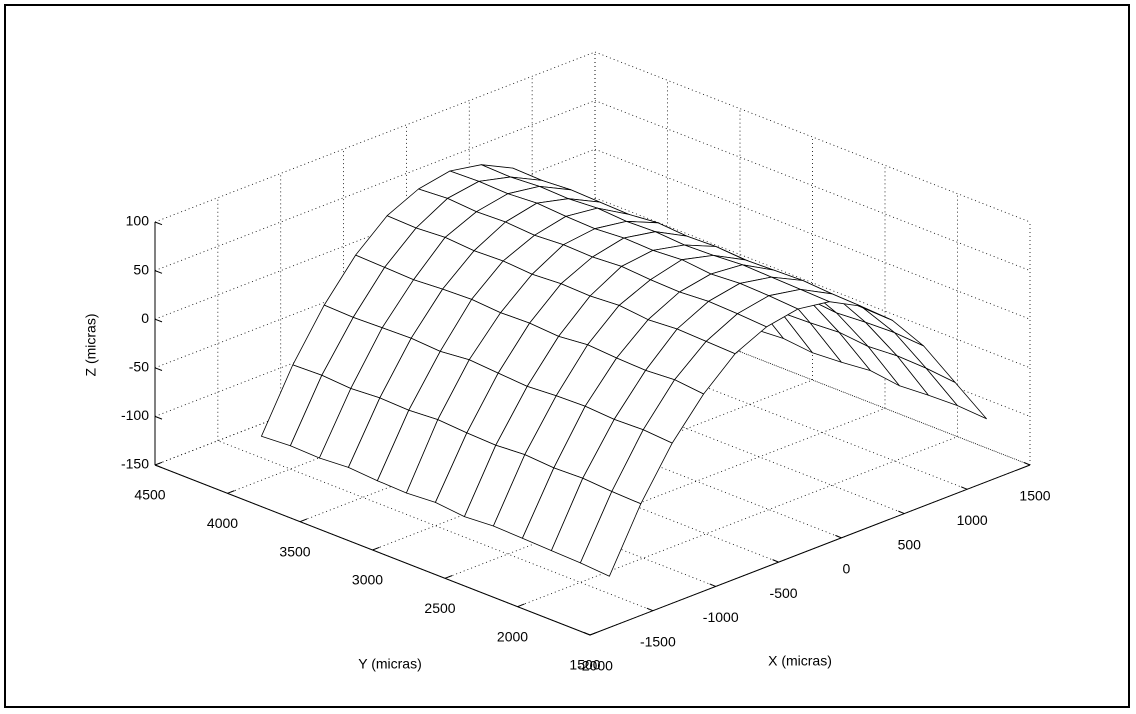 This screenshot has height=714, width=1136. Describe the element at coordinates (584, 665) in the screenshot. I see `y-tick-label: 1500` at that location.